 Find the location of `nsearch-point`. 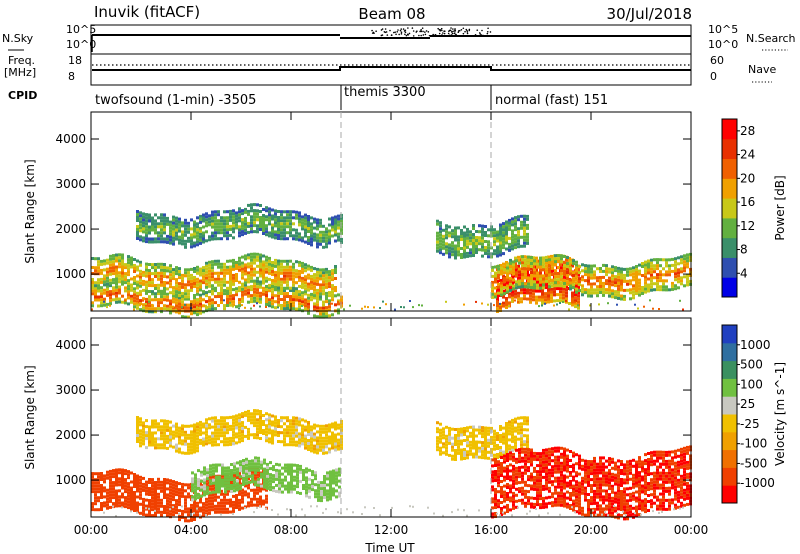

nsearch-point is located at coordinates (385, 29).